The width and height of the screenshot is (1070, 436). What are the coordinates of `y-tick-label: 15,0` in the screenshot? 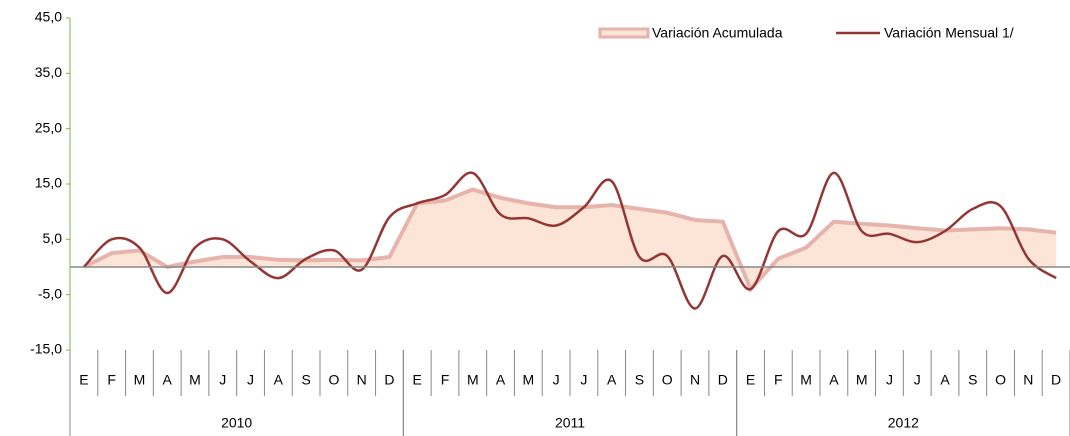 It's located at (48, 183).